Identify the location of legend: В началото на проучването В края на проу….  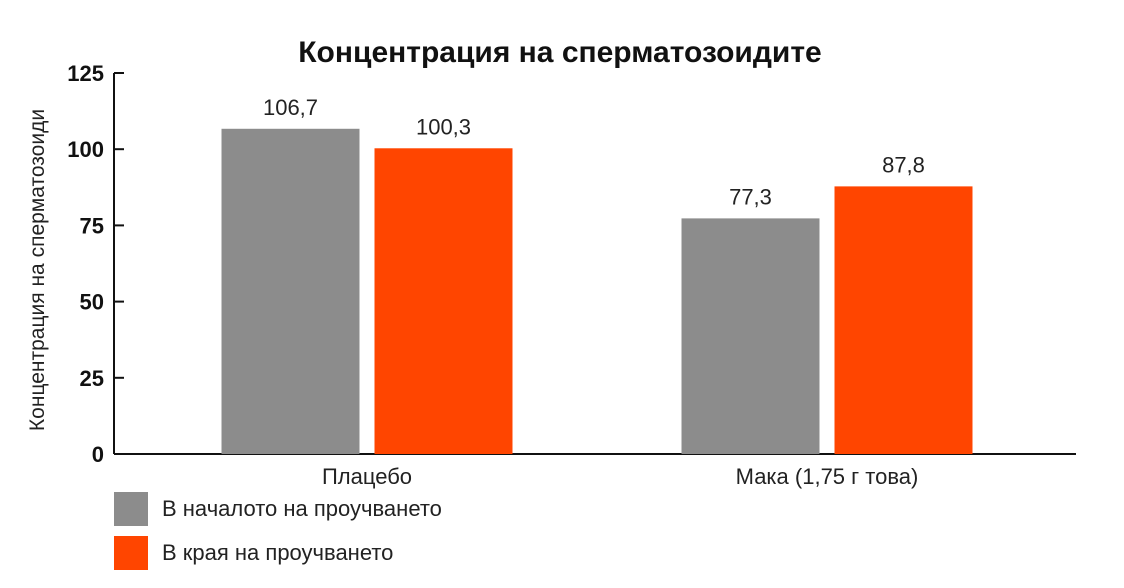
(278, 536).